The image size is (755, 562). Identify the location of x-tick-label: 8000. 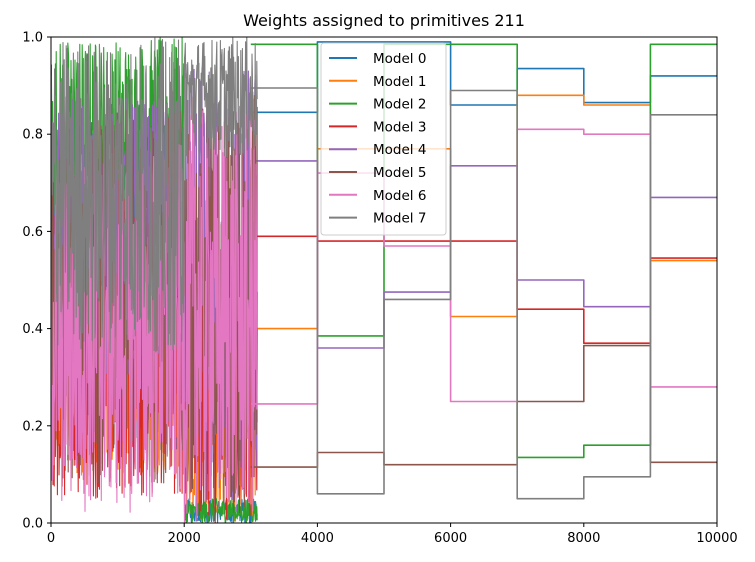
(583, 538).